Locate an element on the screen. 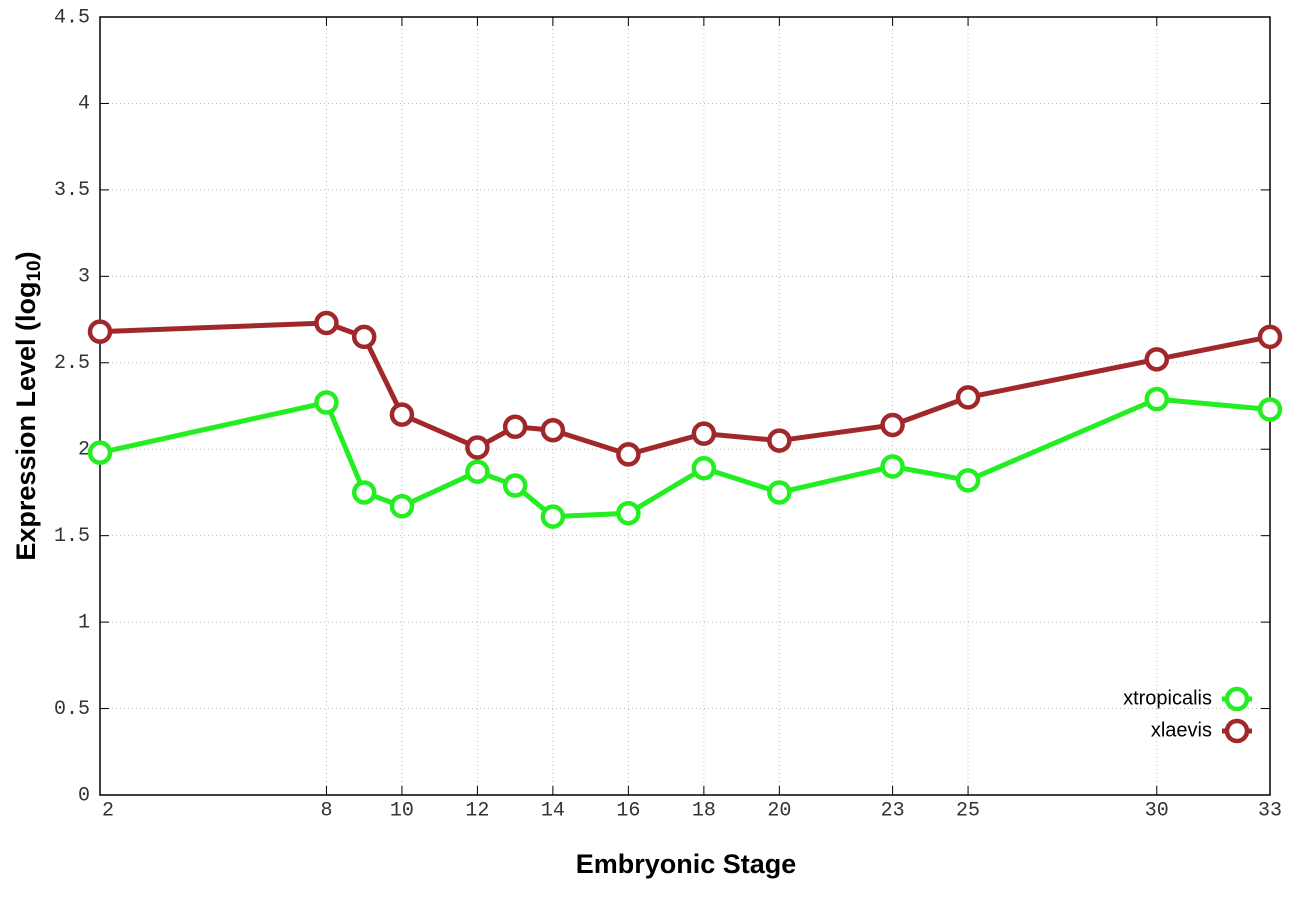 This screenshot has height=907, width=1296. legend-label: xlaevis is located at coordinates (1181, 730).